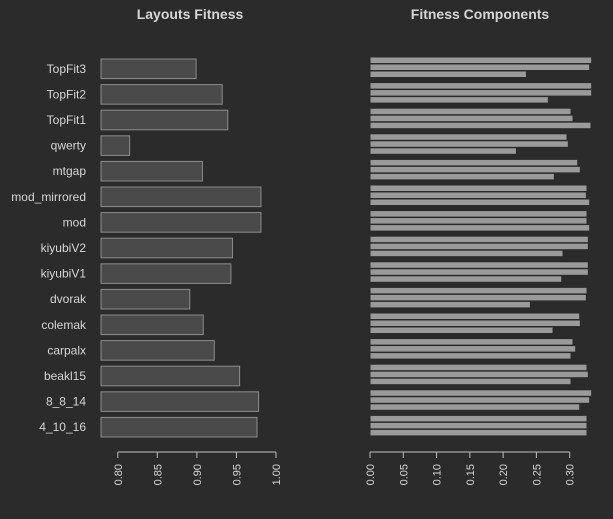 The image size is (613, 519). Describe the element at coordinates (68, 299) in the screenshot. I see `category-label-dvorak: dvorak` at that location.